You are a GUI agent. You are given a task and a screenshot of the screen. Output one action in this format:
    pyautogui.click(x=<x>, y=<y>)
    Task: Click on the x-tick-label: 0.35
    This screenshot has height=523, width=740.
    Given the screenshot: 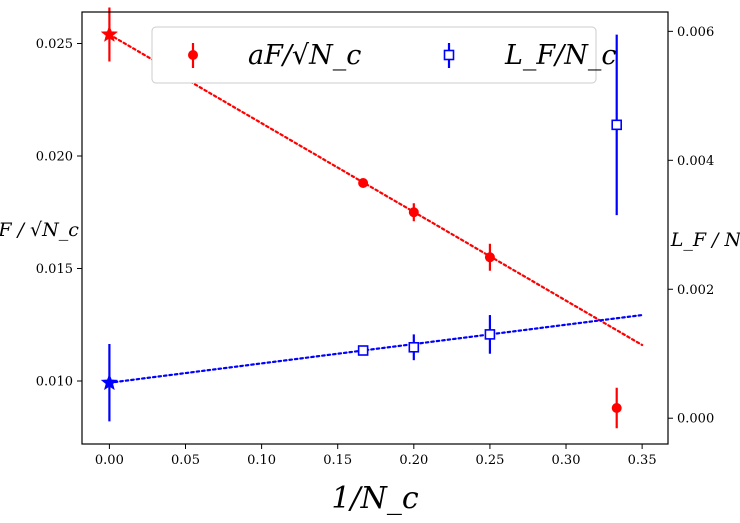 What is the action you would take?
    pyautogui.click(x=642, y=460)
    